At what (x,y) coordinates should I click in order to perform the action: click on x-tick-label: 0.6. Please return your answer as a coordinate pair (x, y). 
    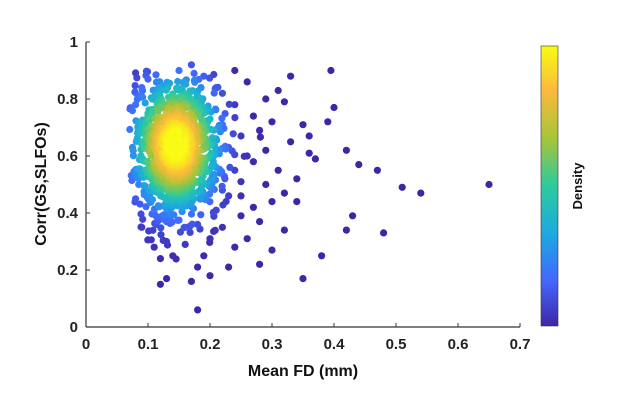
    Looking at the image, I should click on (458, 344).